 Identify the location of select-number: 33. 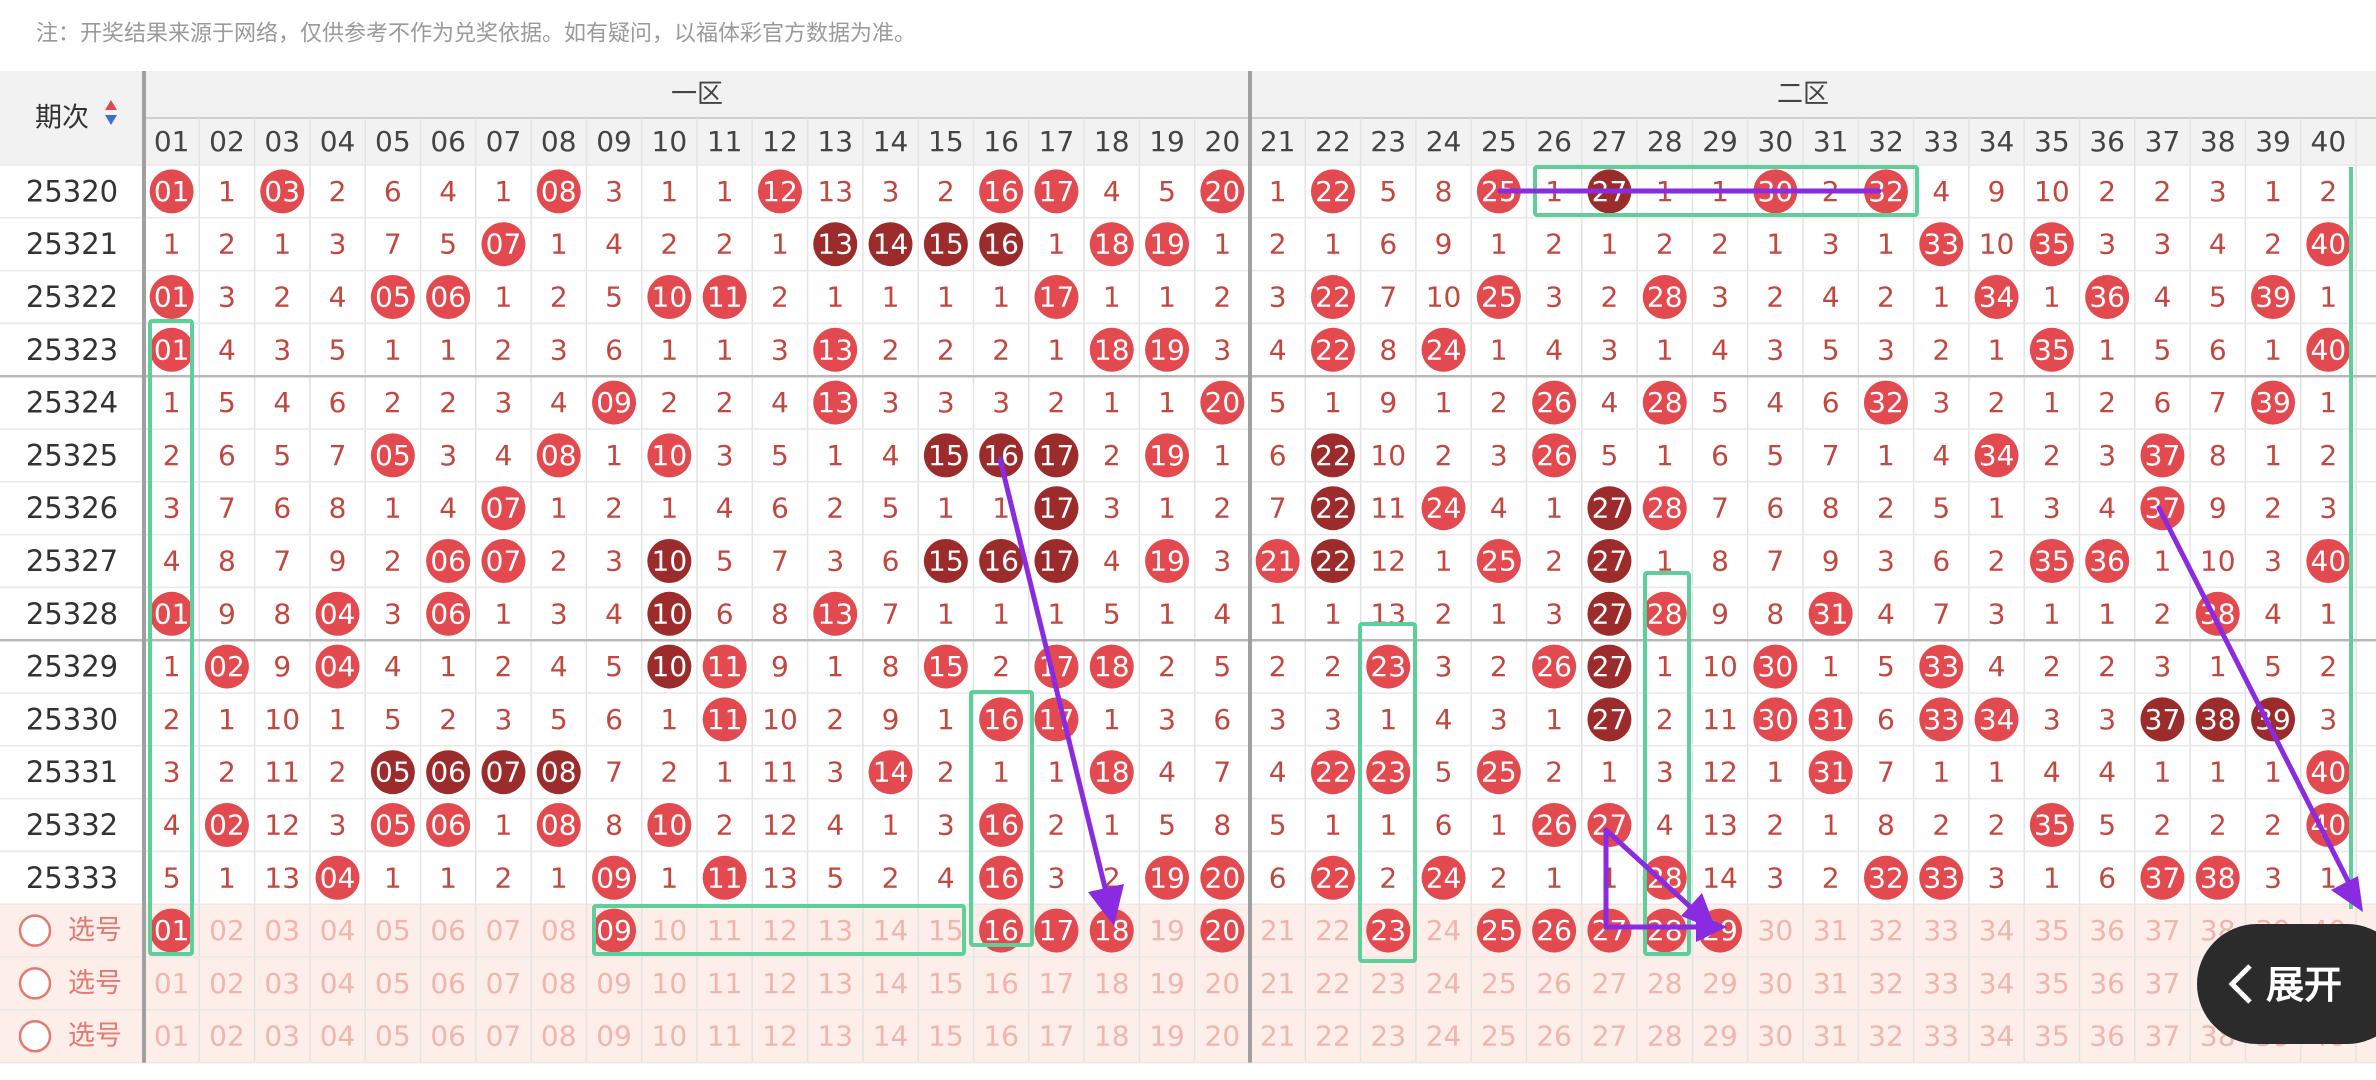
(1941, 983).